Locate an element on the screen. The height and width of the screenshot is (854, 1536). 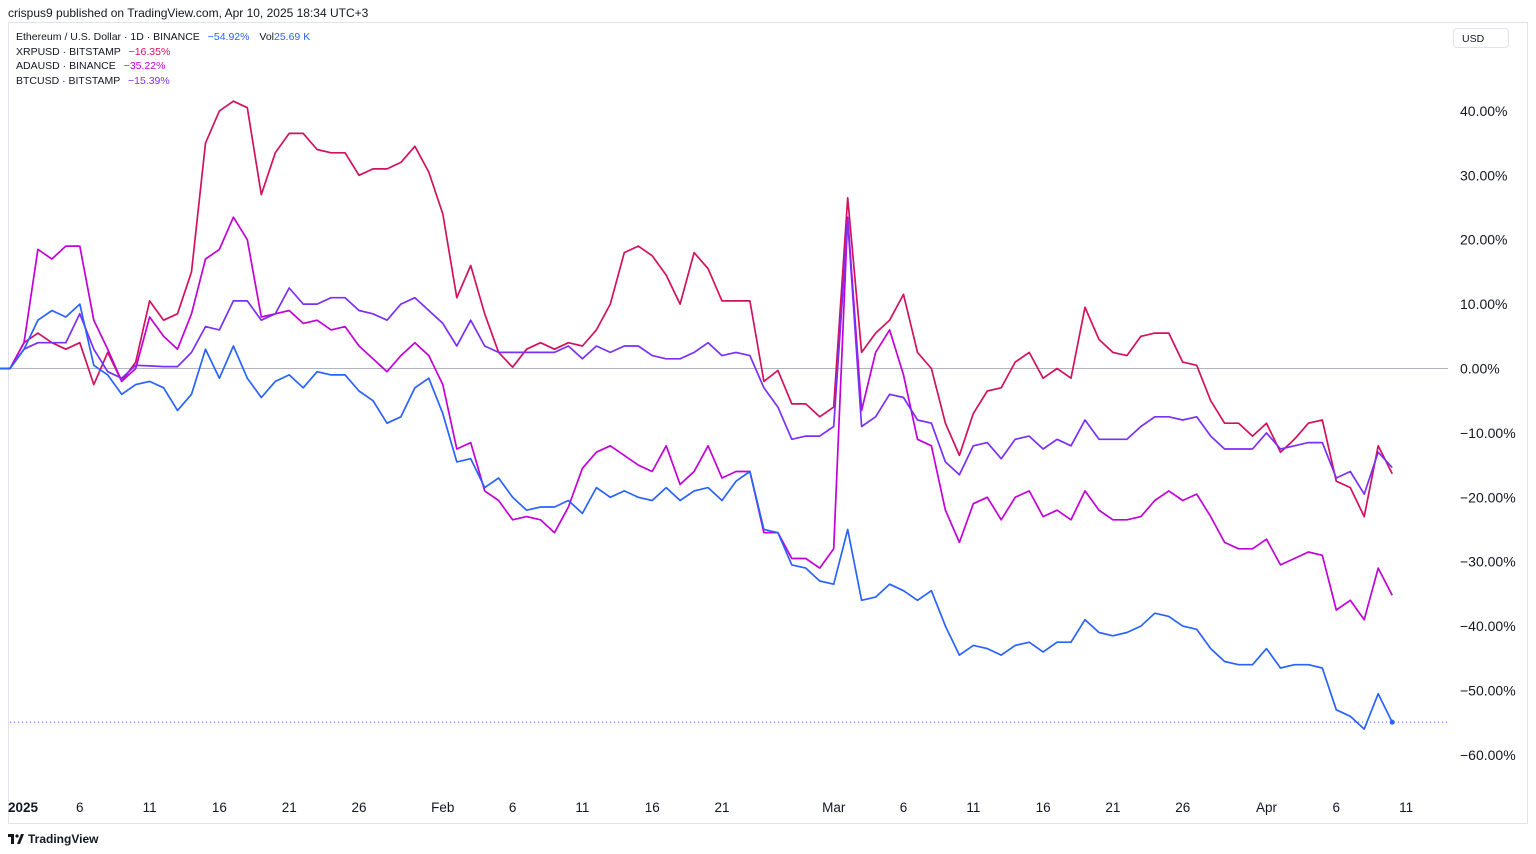
x-tick-label: Apr is located at coordinates (1267, 807).